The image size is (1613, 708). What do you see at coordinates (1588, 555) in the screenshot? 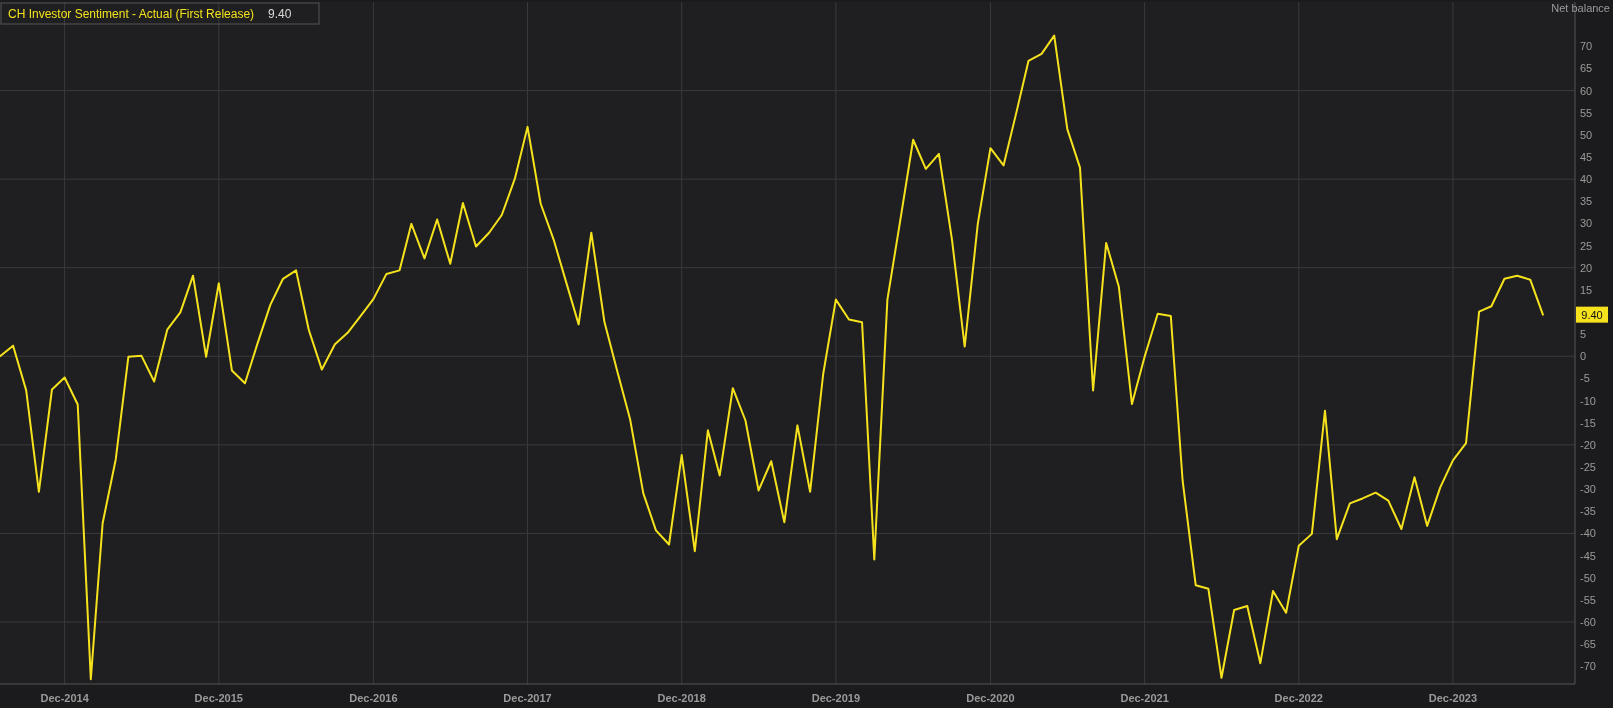
I see `y-tick-label: -45` at bounding box center [1588, 555].